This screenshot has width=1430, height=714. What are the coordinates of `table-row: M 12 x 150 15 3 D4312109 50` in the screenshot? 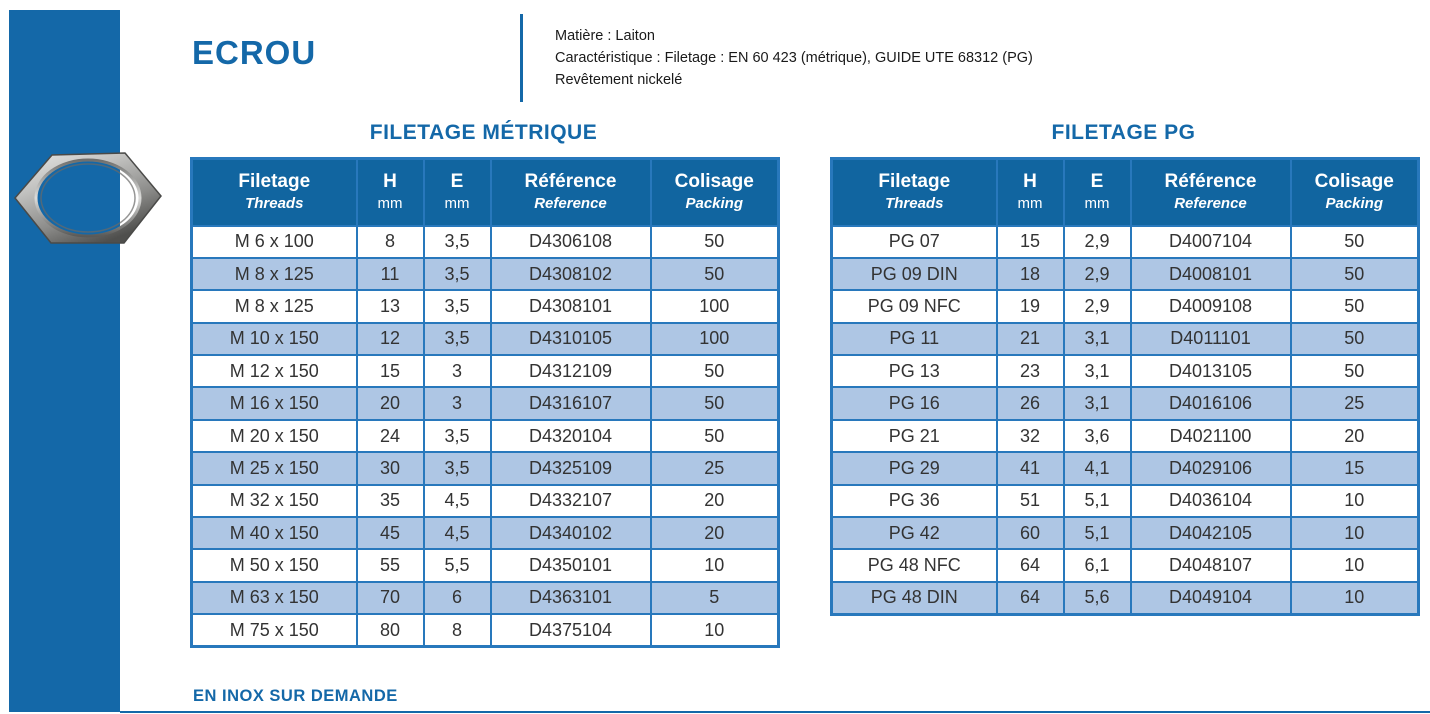 It's located at (485, 371).